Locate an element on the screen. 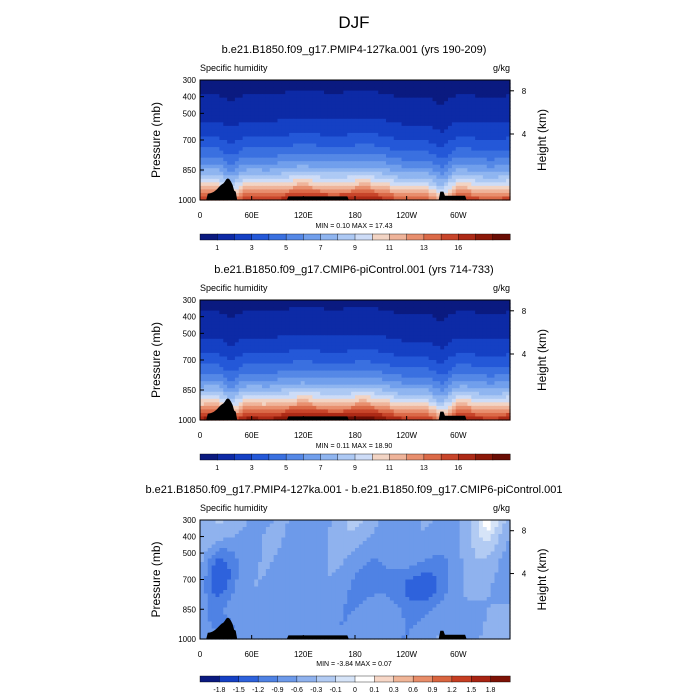  colorbar-swatch is located at coordinates (329, 237).